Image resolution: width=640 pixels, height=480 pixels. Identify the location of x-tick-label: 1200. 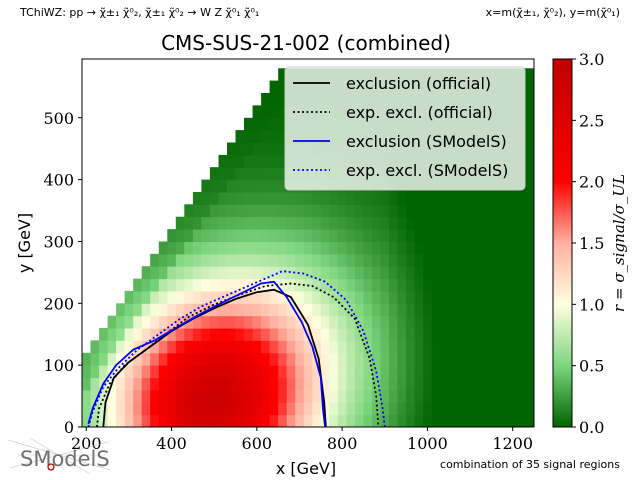
(512, 443).